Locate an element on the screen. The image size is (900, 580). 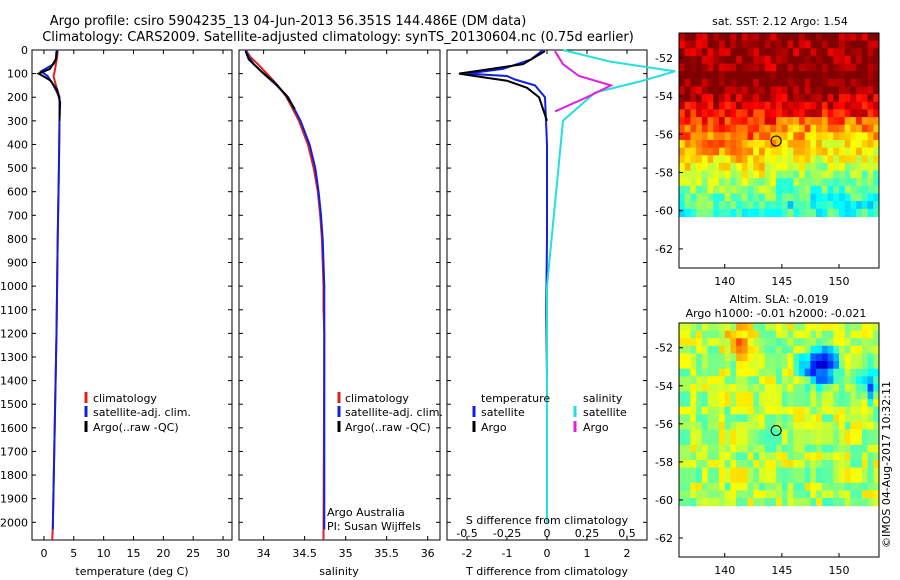
top-tick-label: -0.5 is located at coordinates (466, 533).